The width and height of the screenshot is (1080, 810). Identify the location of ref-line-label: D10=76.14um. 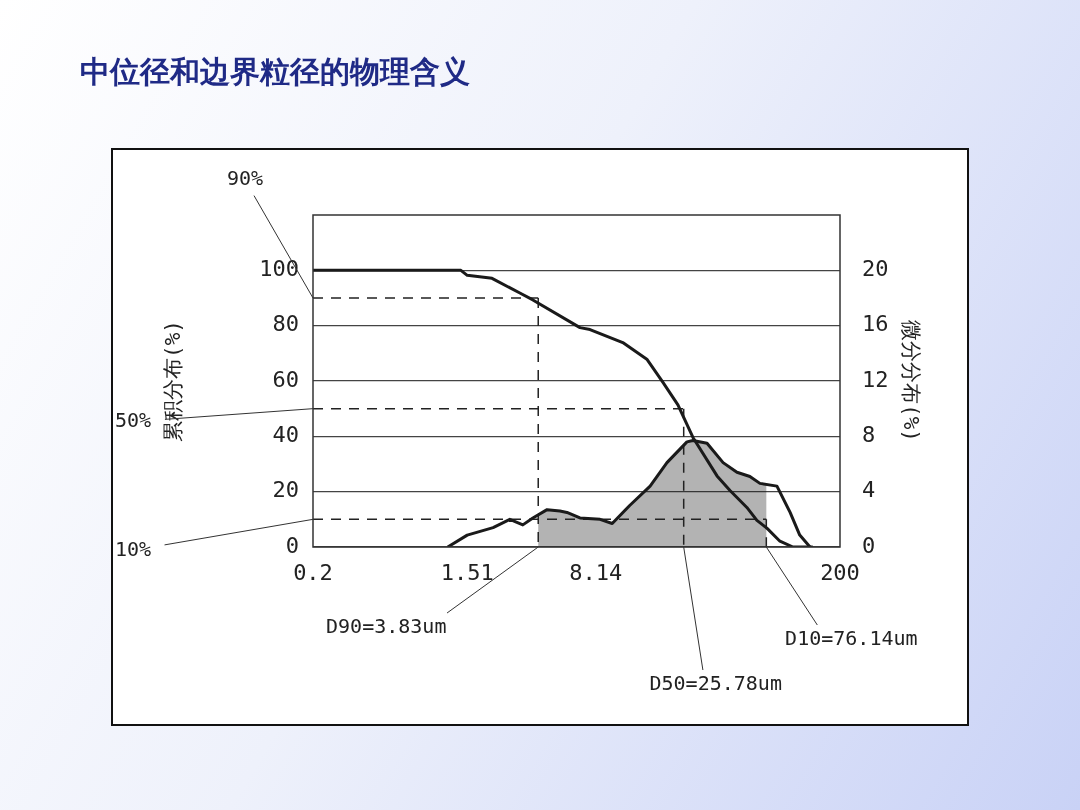
(851, 638).